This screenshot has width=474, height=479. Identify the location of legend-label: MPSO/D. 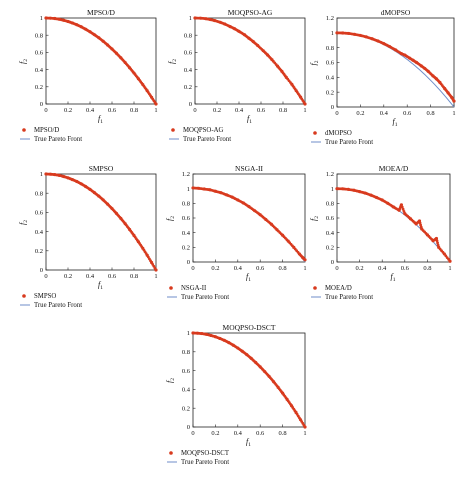
(46, 130).